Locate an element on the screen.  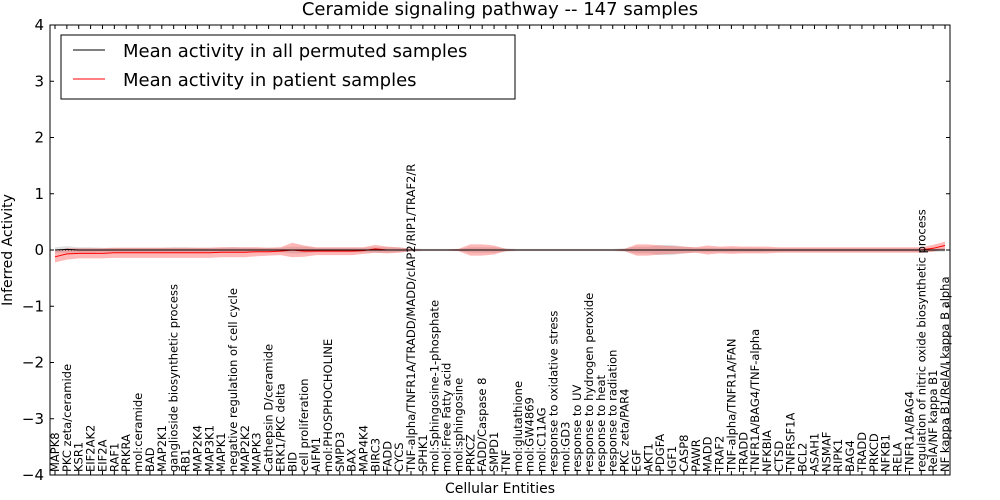
y-tick-label: 3 is located at coordinates (39, 81).